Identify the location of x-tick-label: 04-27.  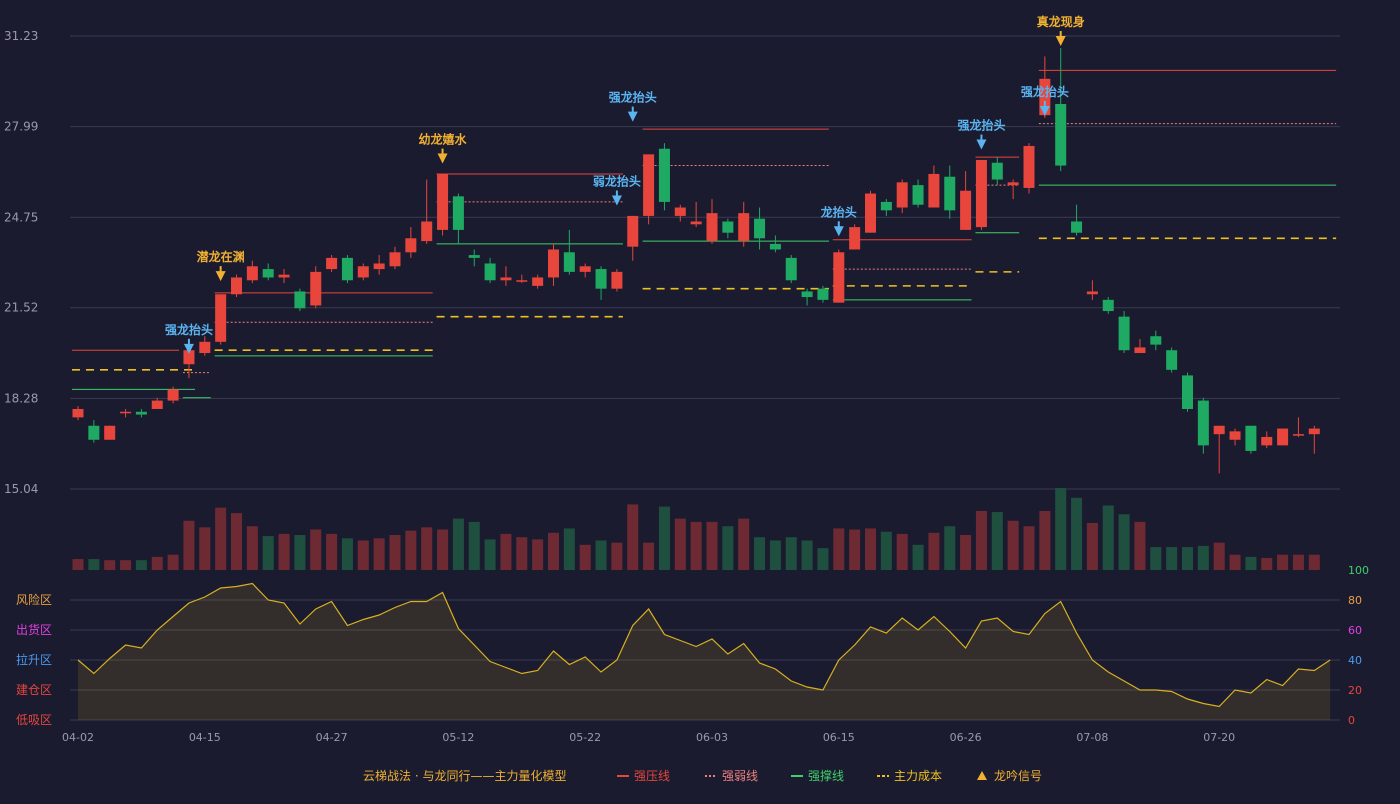
(332, 737).